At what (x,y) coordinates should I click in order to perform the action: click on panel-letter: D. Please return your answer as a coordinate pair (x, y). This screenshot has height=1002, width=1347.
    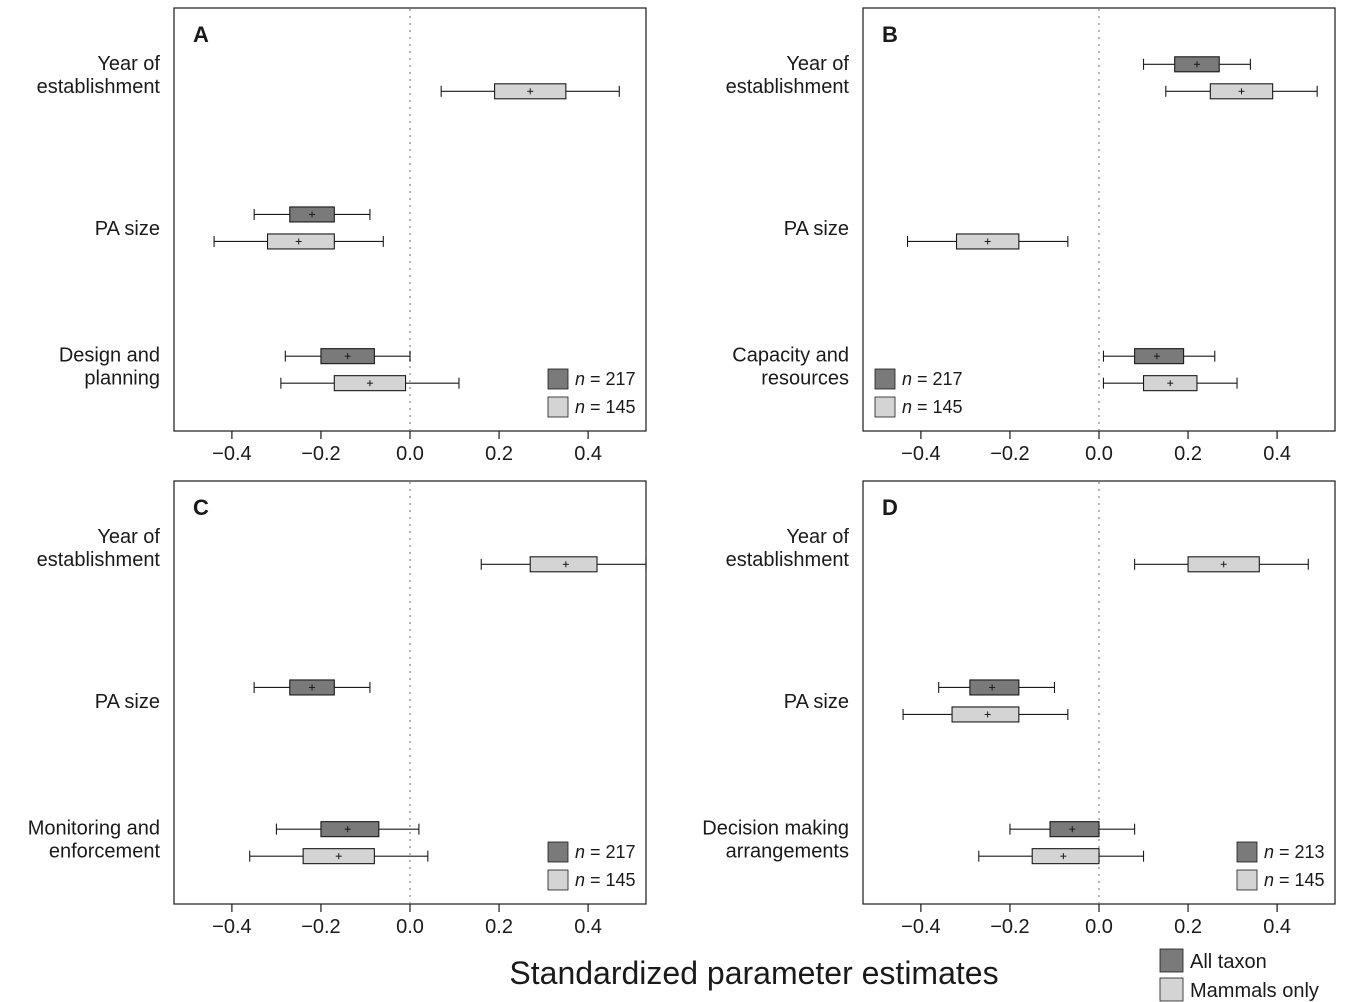
    Looking at the image, I should click on (890, 507).